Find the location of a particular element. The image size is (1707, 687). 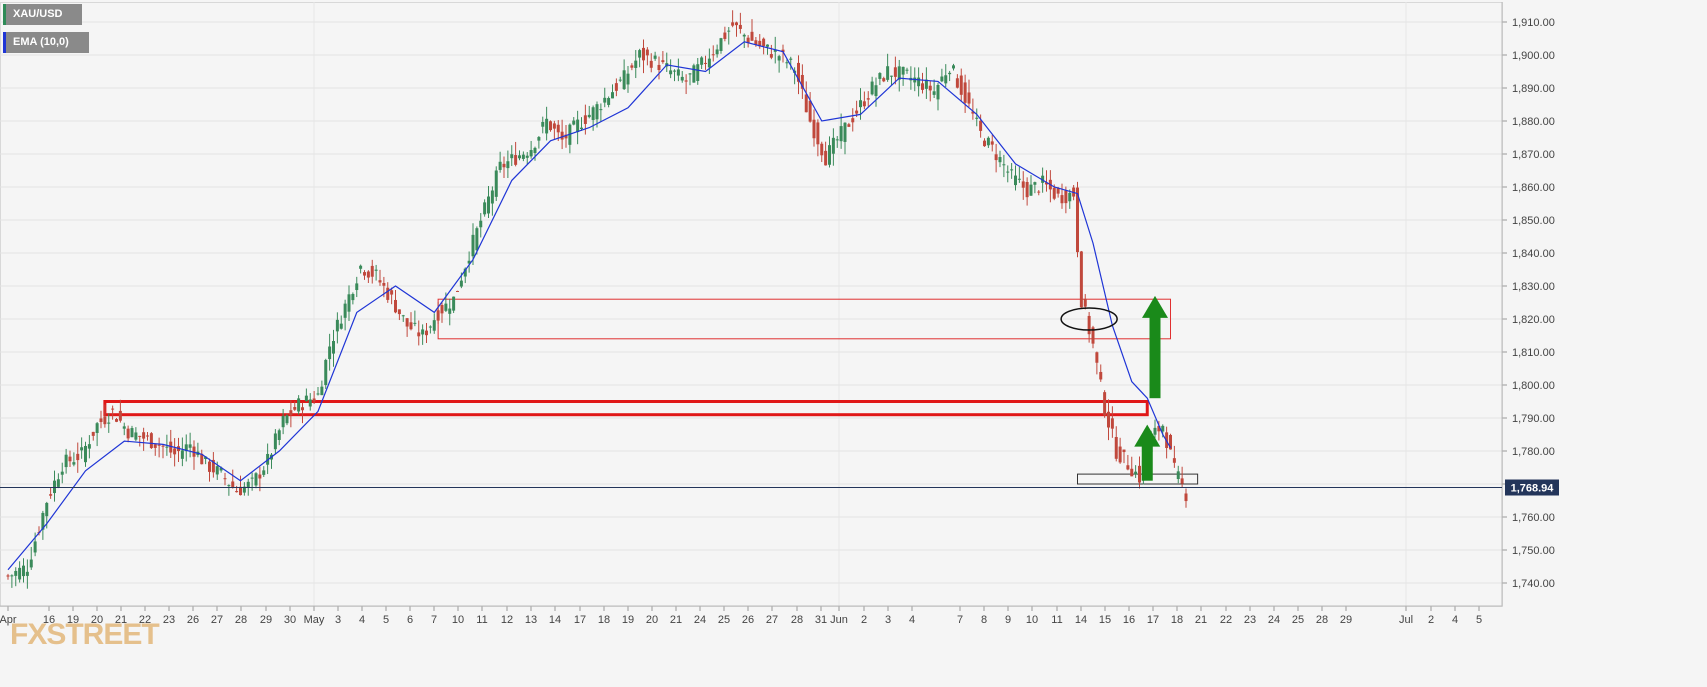

y-tick-label: 1,910.00 is located at coordinates (1533, 23).